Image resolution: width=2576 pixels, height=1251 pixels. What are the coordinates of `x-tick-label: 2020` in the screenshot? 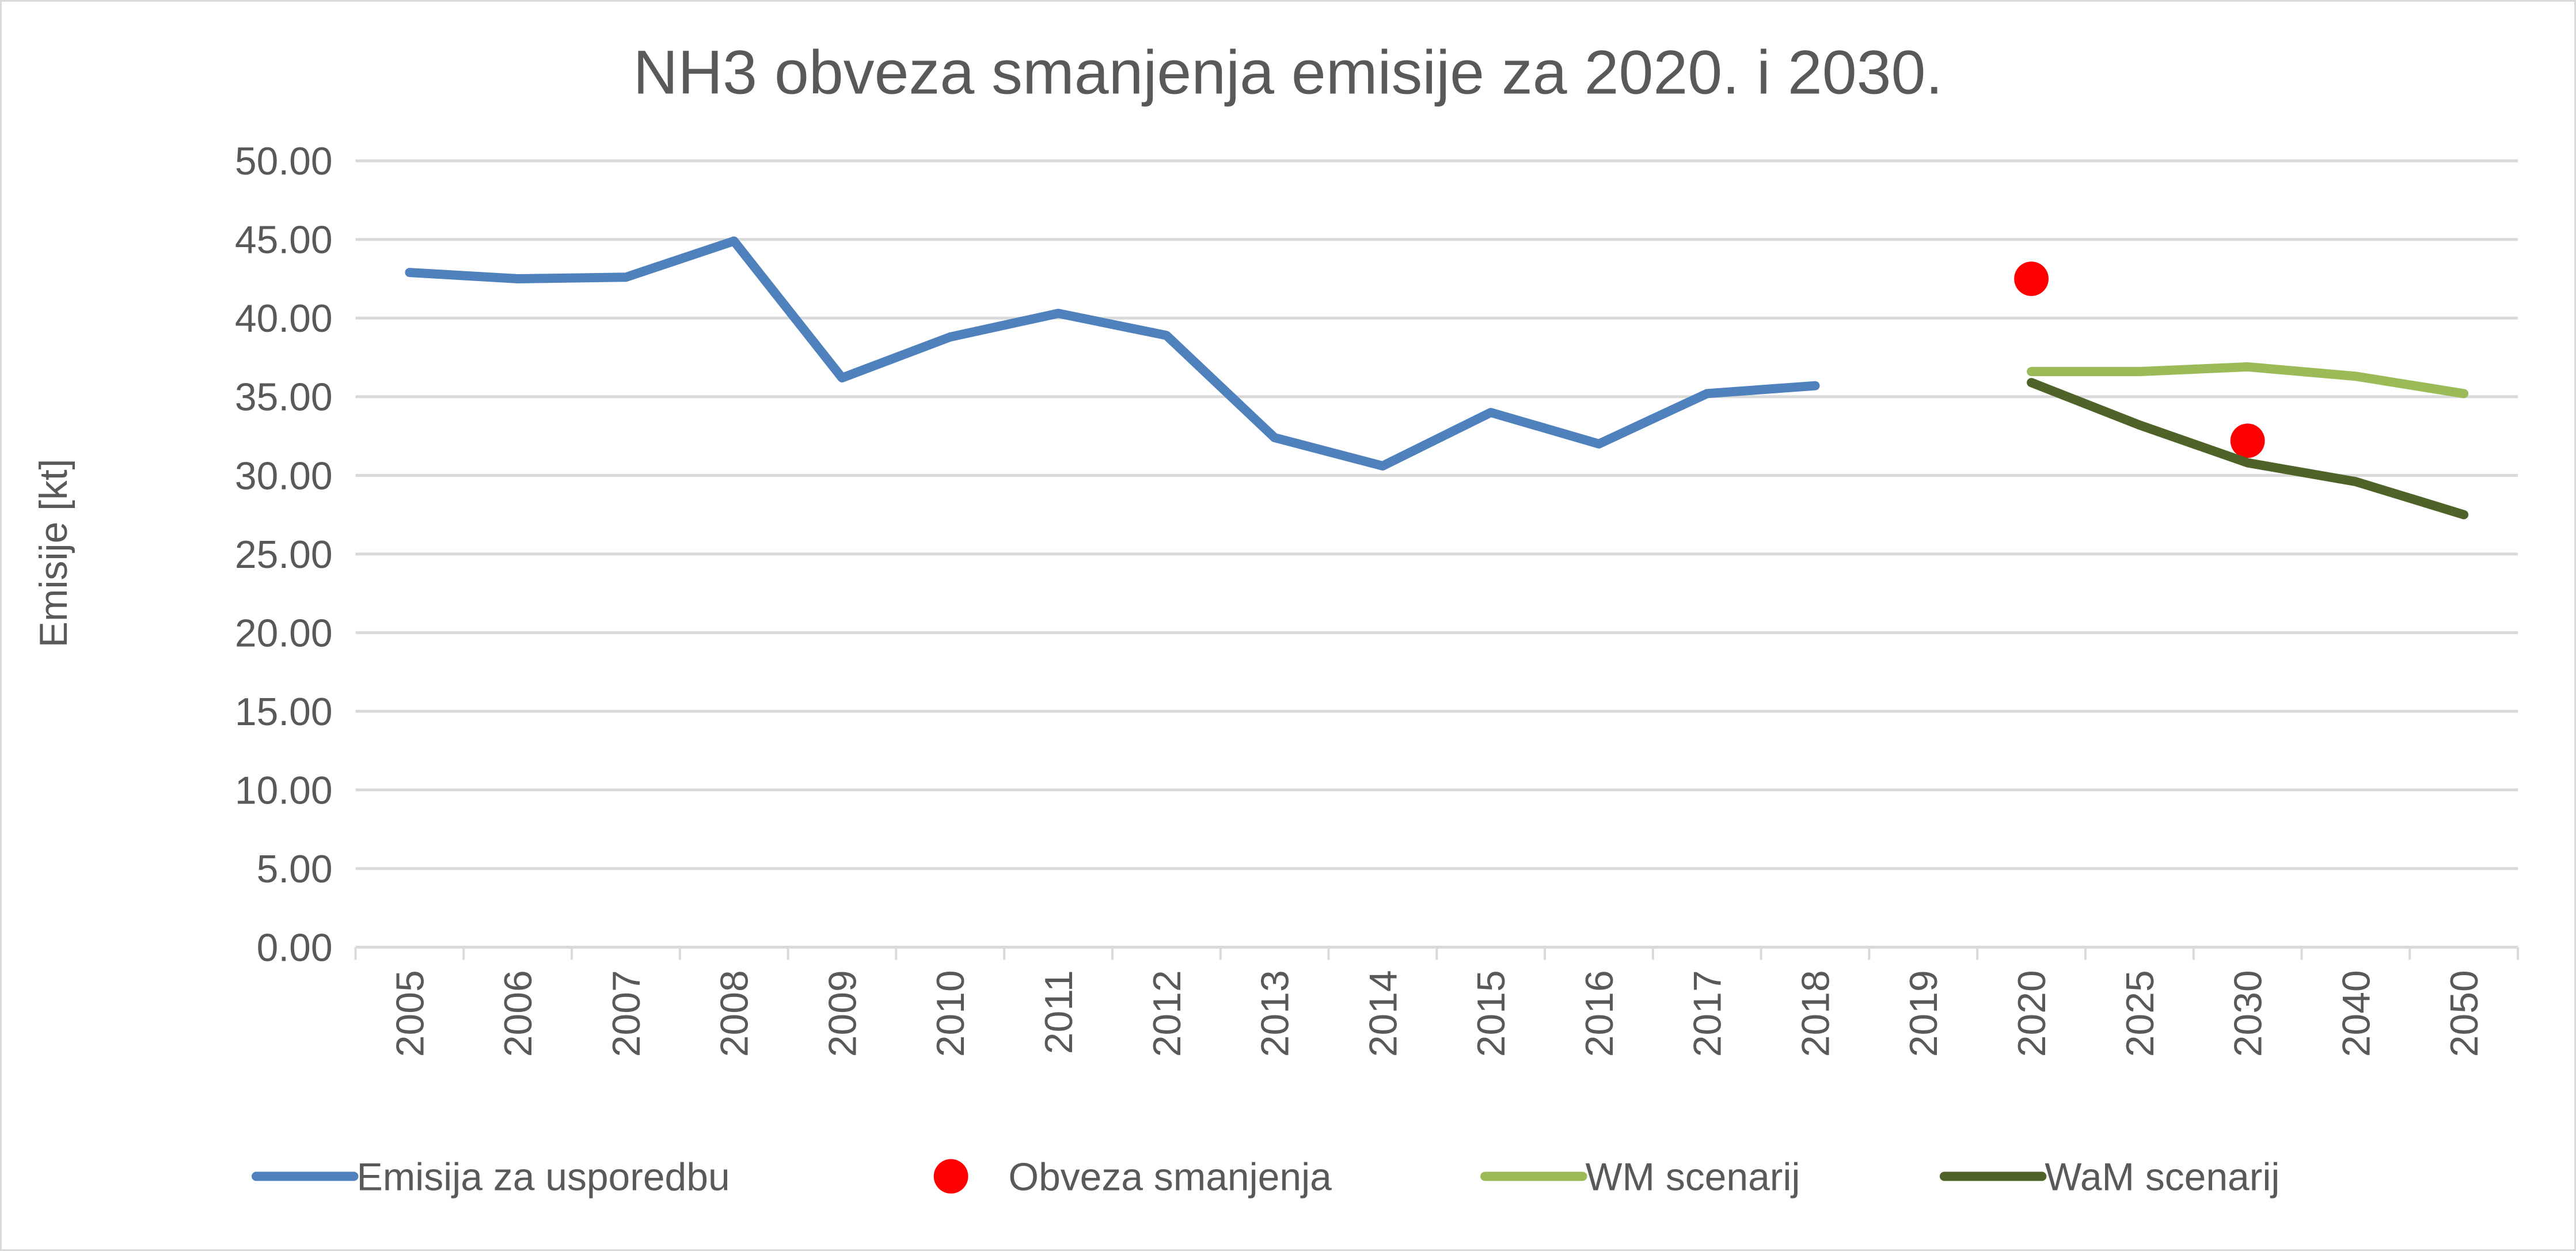 It's located at (2032, 1013).